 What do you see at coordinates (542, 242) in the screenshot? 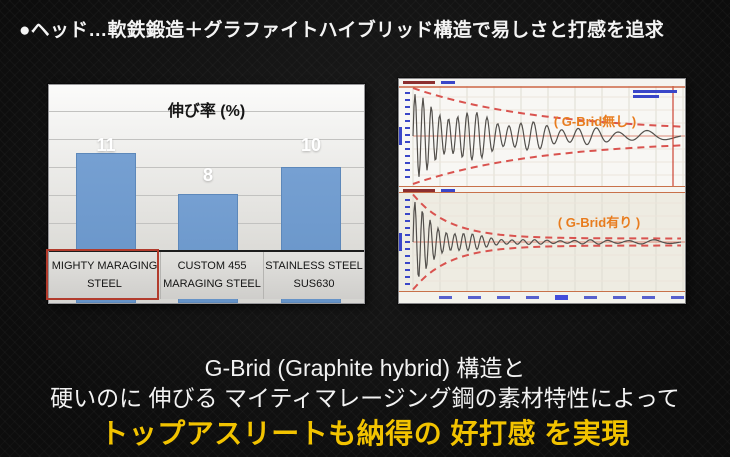
I see `vibration-chart-with-gbrid` at bounding box center [542, 242].